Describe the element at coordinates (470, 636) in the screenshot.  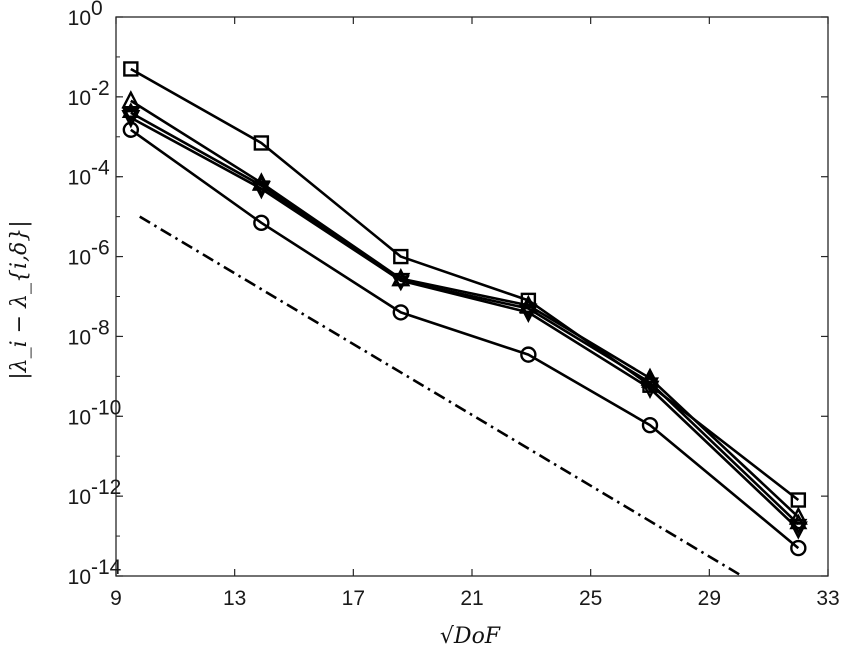
I see `x-axis-label: √DoF` at that location.